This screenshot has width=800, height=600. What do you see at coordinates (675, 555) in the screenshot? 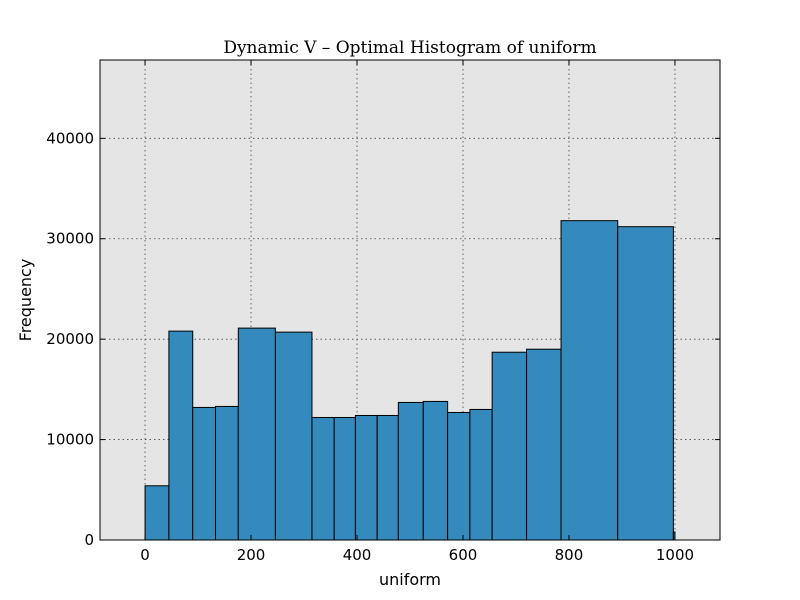
I see `x-tick-label: 1000` at bounding box center [675, 555].